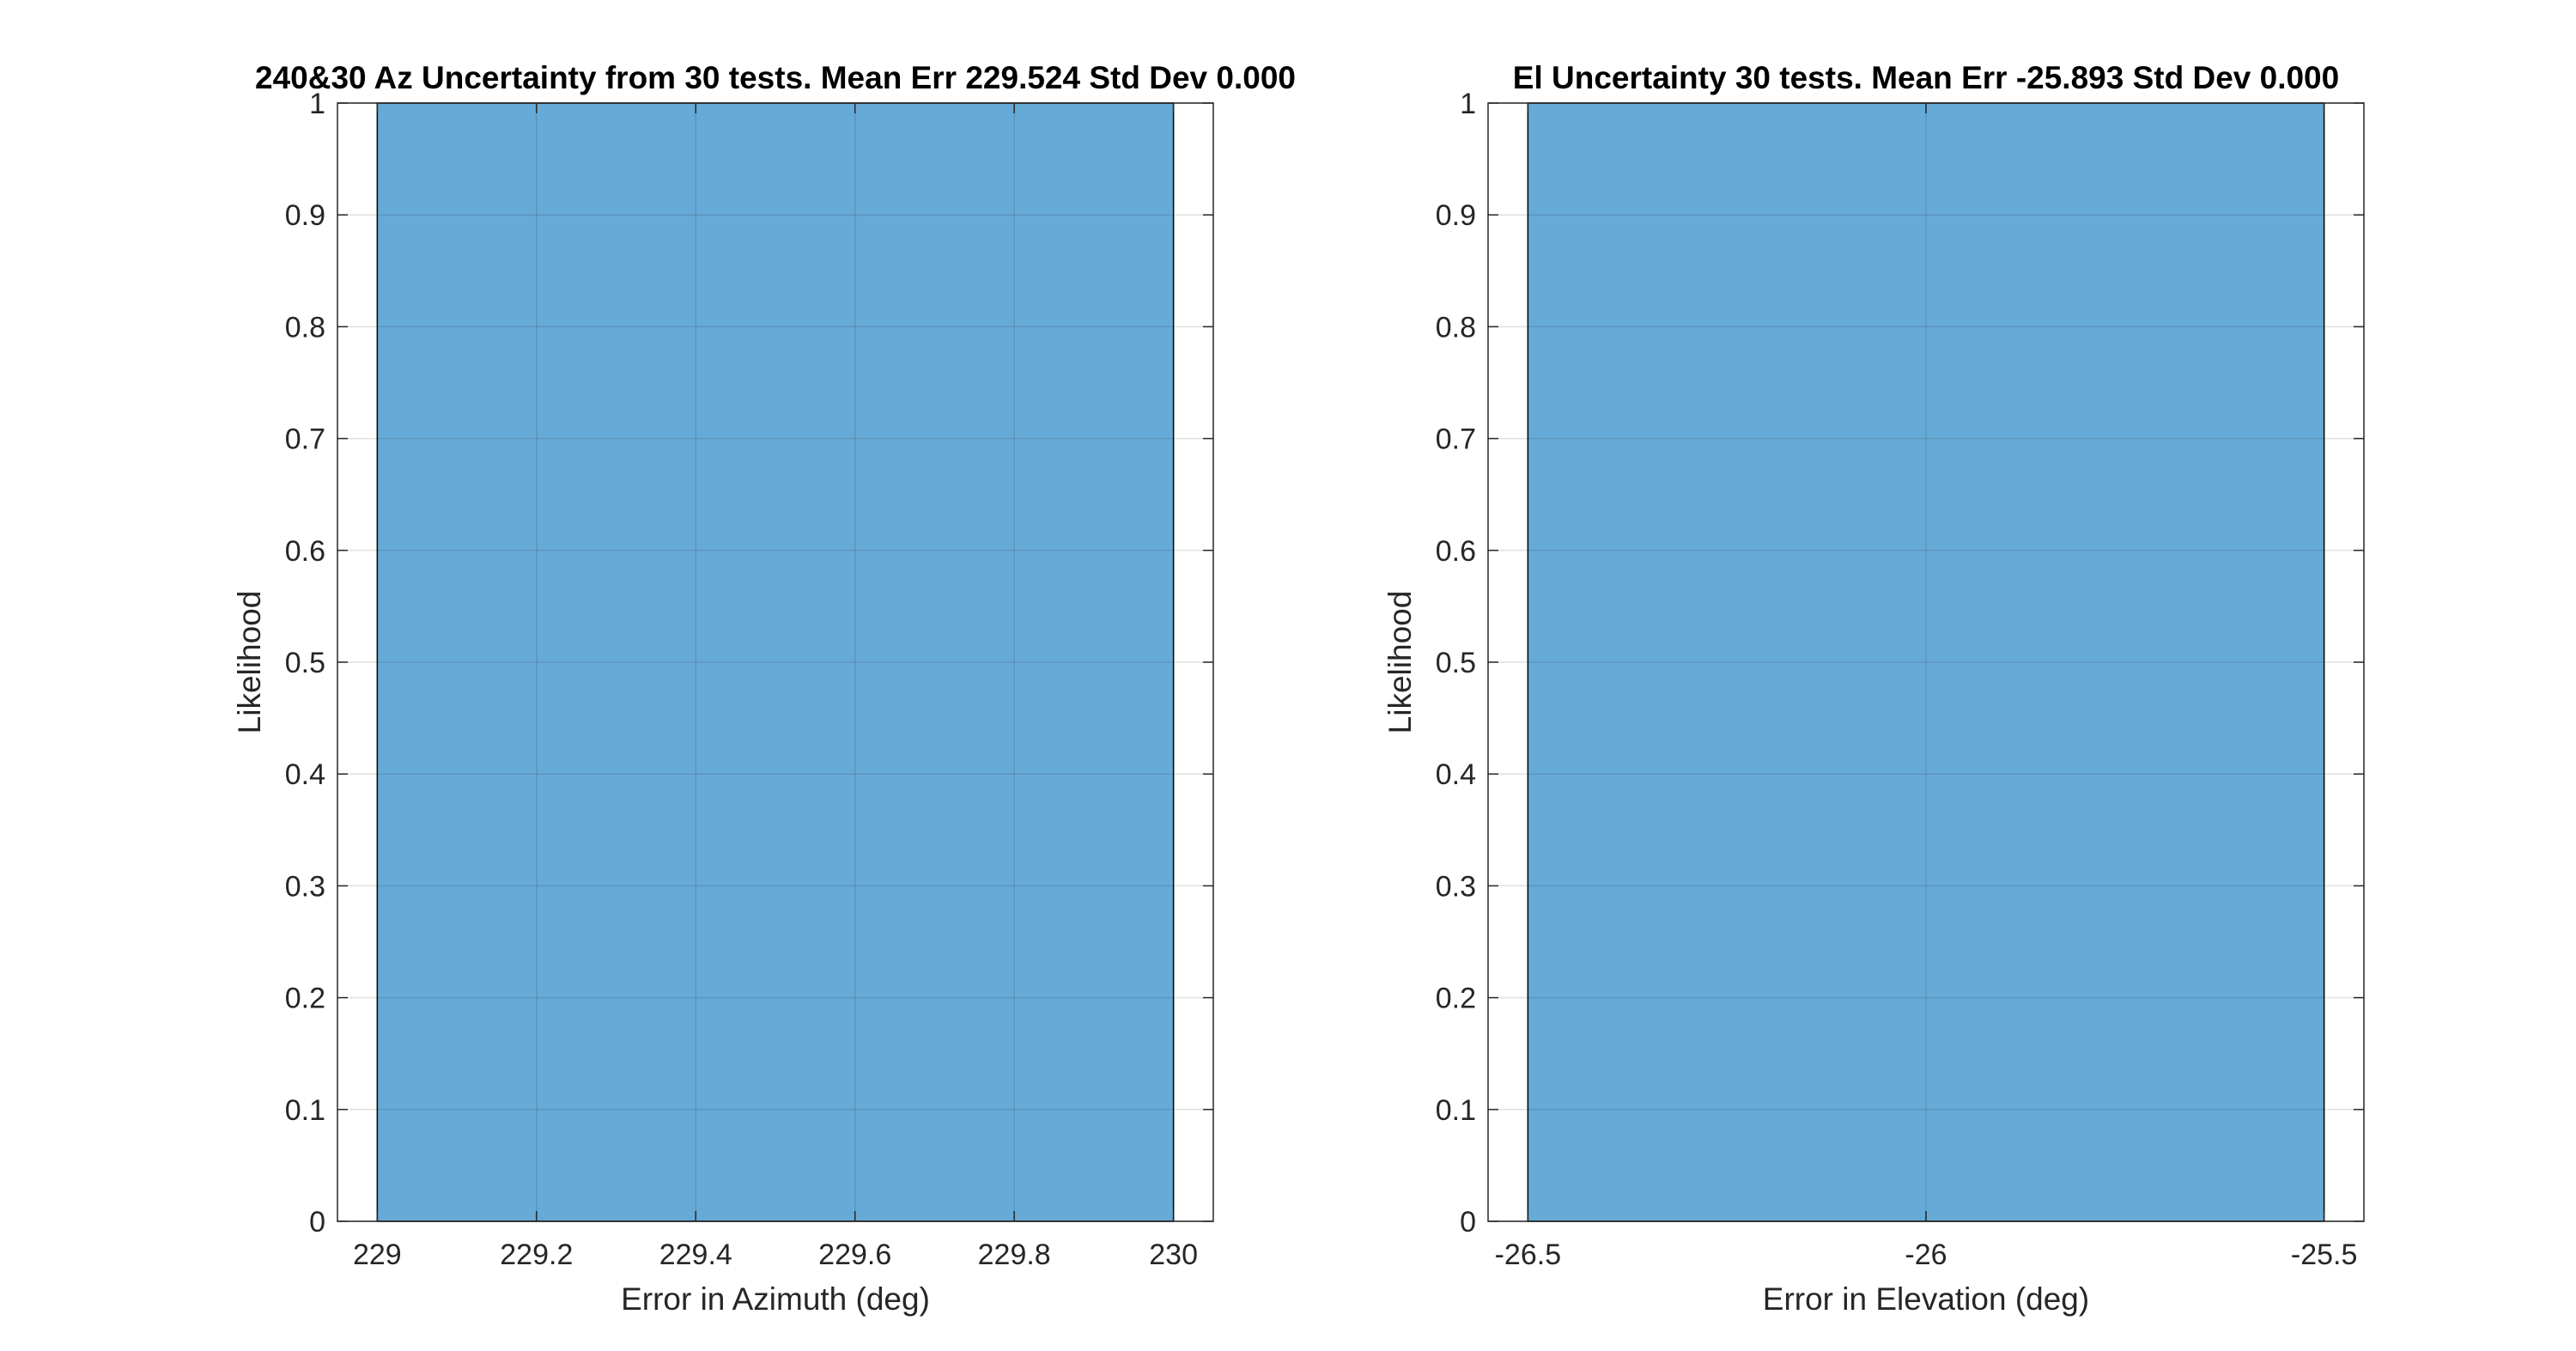 The image size is (2576, 1351). Describe the element at coordinates (536, 1254) in the screenshot. I see `x-tick-label: 229.2` at that location.